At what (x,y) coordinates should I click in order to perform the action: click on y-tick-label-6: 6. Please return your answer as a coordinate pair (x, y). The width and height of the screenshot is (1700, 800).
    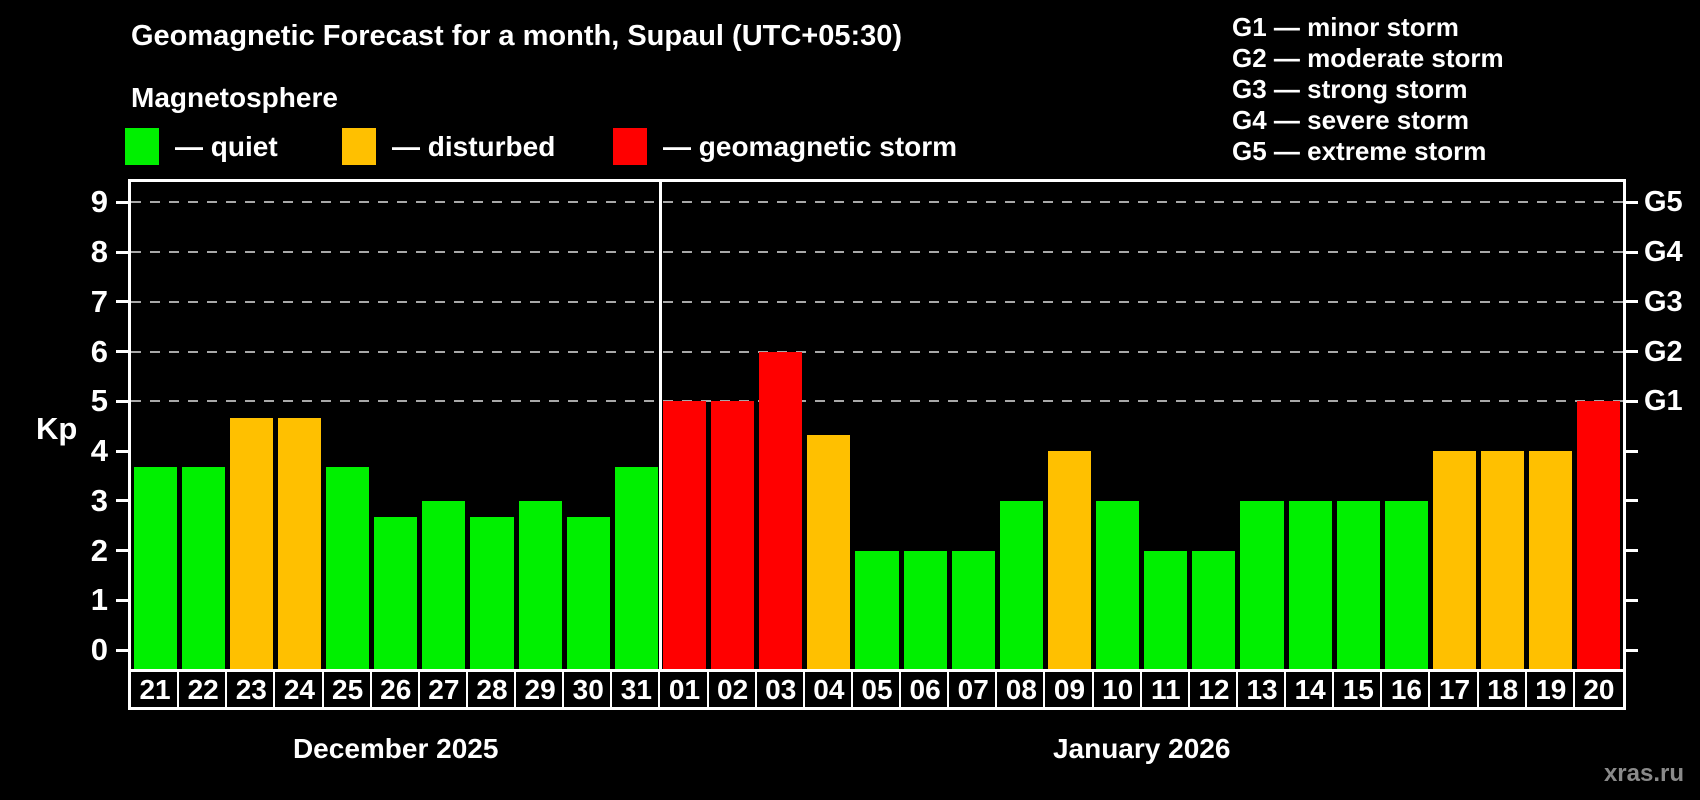
    Looking at the image, I should click on (99, 351).